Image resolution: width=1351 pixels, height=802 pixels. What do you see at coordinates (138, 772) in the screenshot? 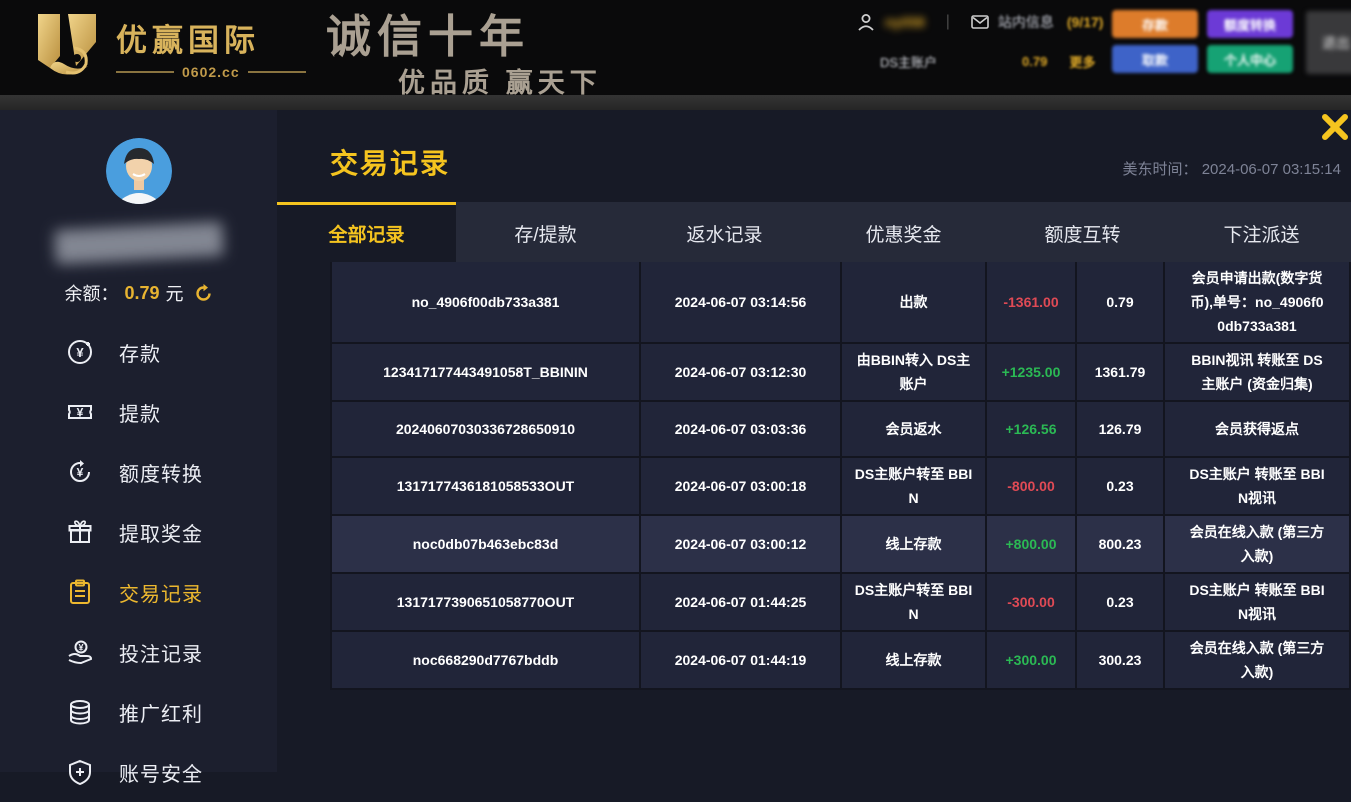
I see `sidebar-item-7: 账号安全` at bounding box center [138, 772].